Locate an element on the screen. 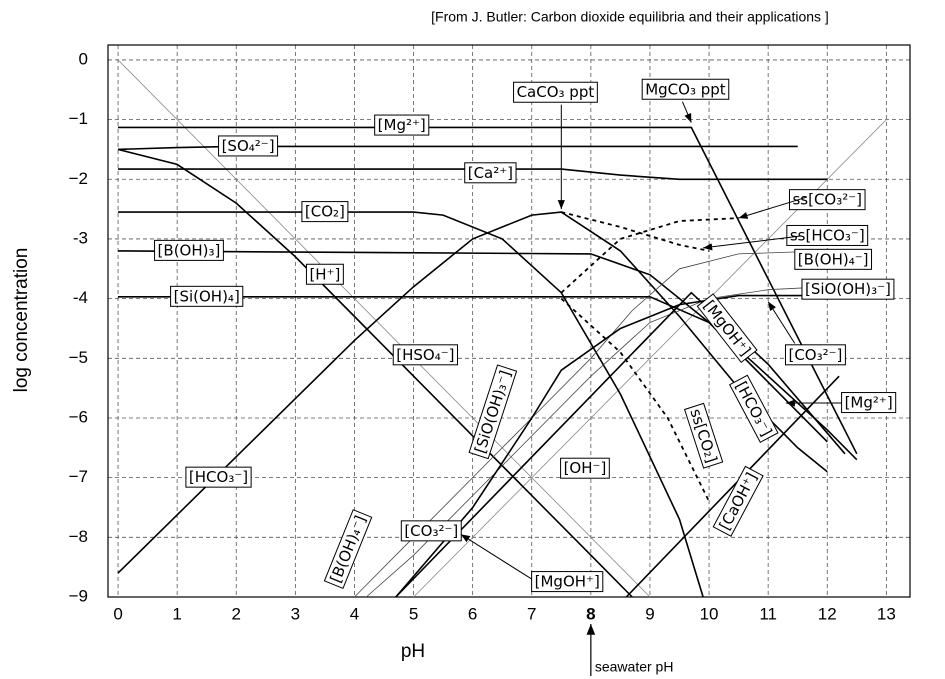 This screenshot has width=945, height=679. series-label: [HCO₃⁻] is located at coordinates (218, 477).